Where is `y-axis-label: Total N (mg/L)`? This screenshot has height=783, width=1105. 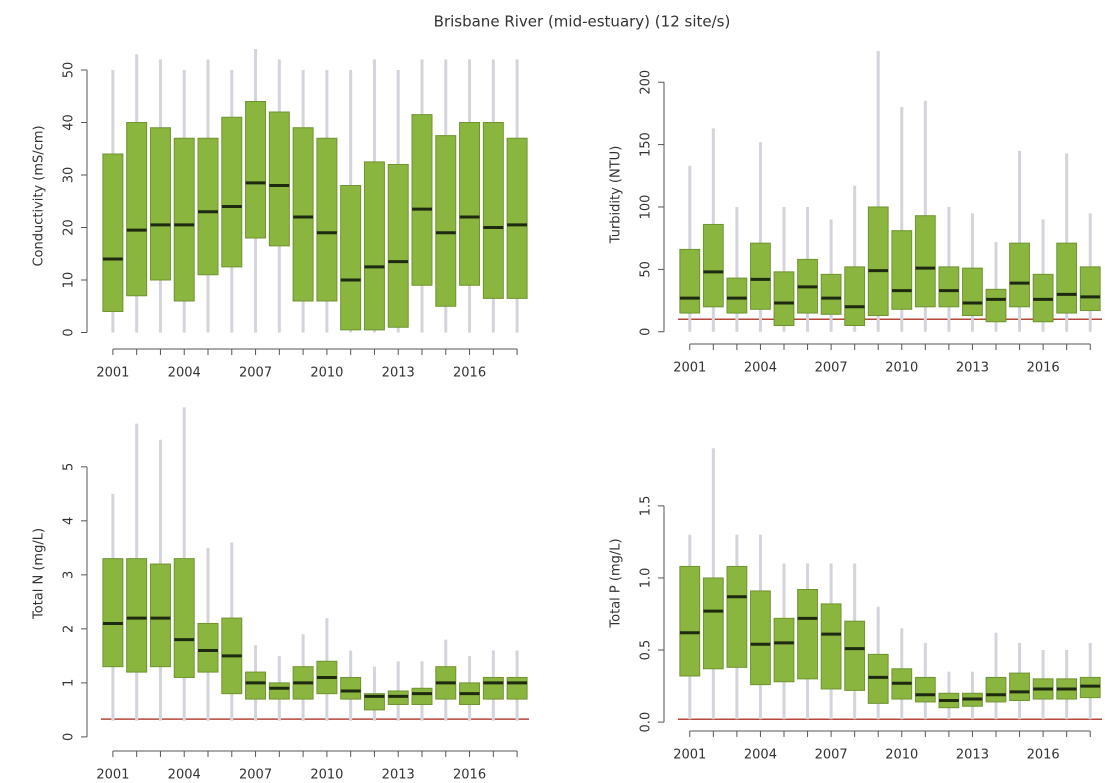
y-axis-label: Total N (mg/L) is located at coordinates (39, 574).